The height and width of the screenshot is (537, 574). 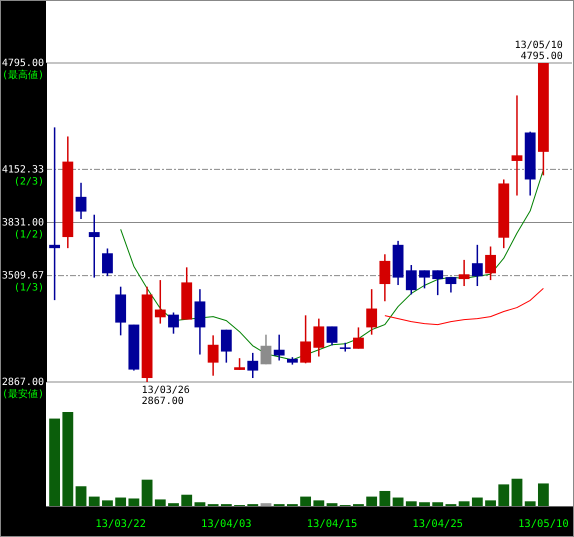 I want to click on text: 13/03/26 2867.00, so click(x=166, y=396).